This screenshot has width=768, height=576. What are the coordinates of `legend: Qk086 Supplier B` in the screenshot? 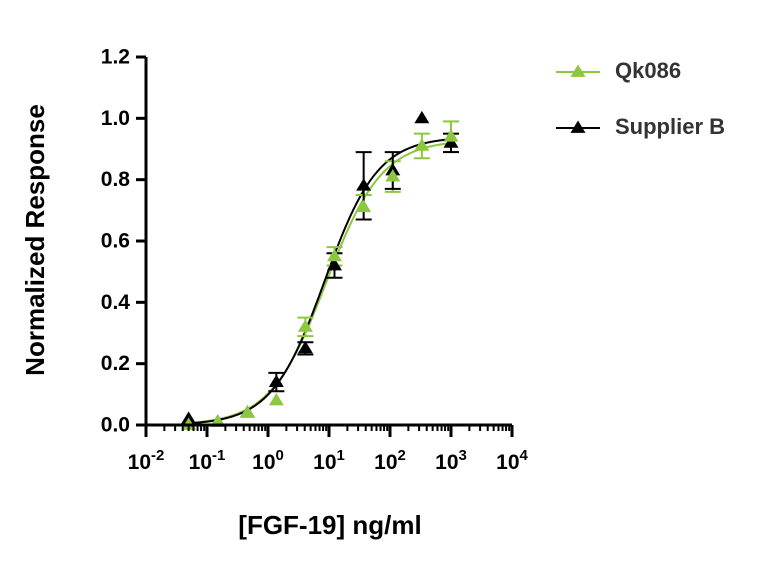 It's located at (640, 98).